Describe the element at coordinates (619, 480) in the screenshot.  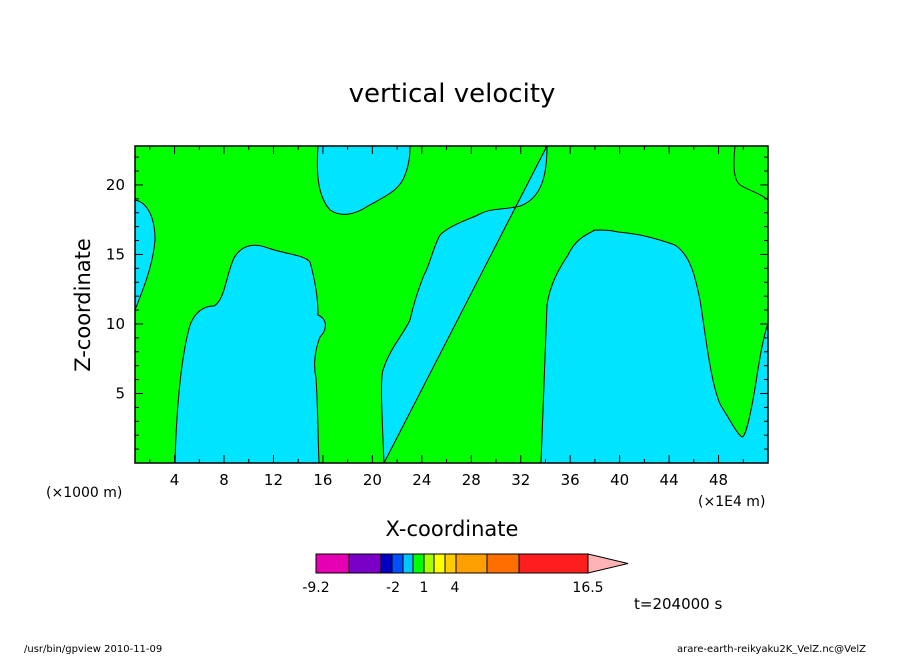
I see `x-tick-label: 40` at that location.